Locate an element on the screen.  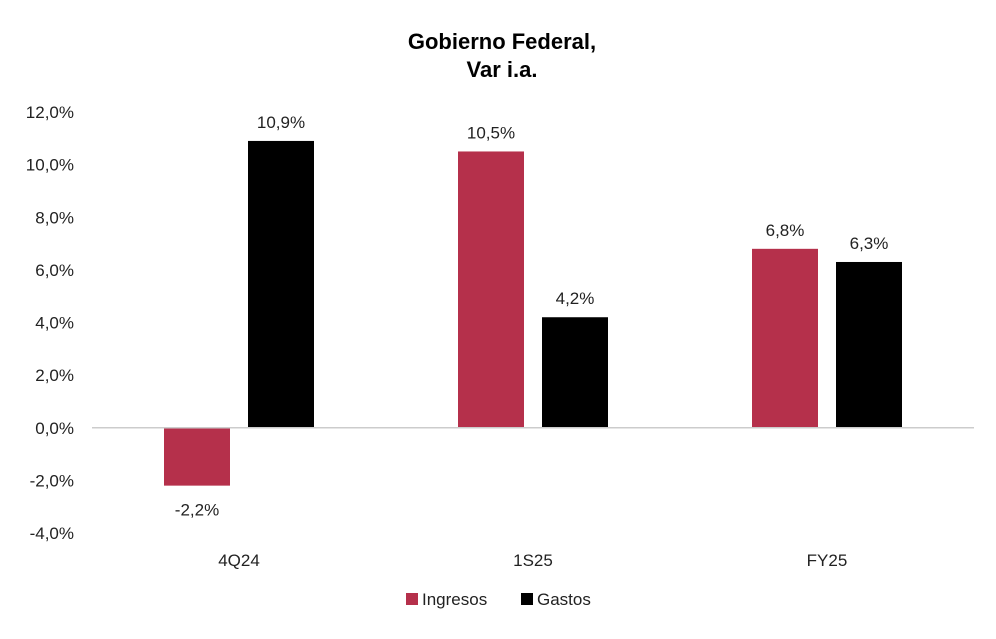
bar-ingresos-1s25 is located at coordinates (491, 289).